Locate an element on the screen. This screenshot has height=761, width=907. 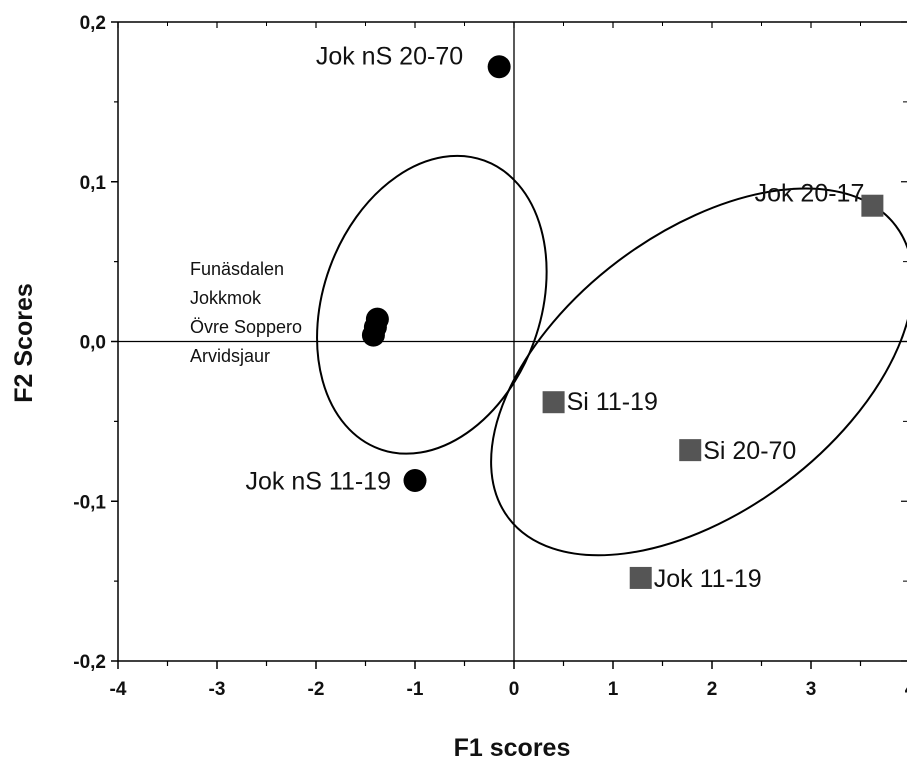
group-label-line: Arvidsjaur is located at coordinates (230, 356).